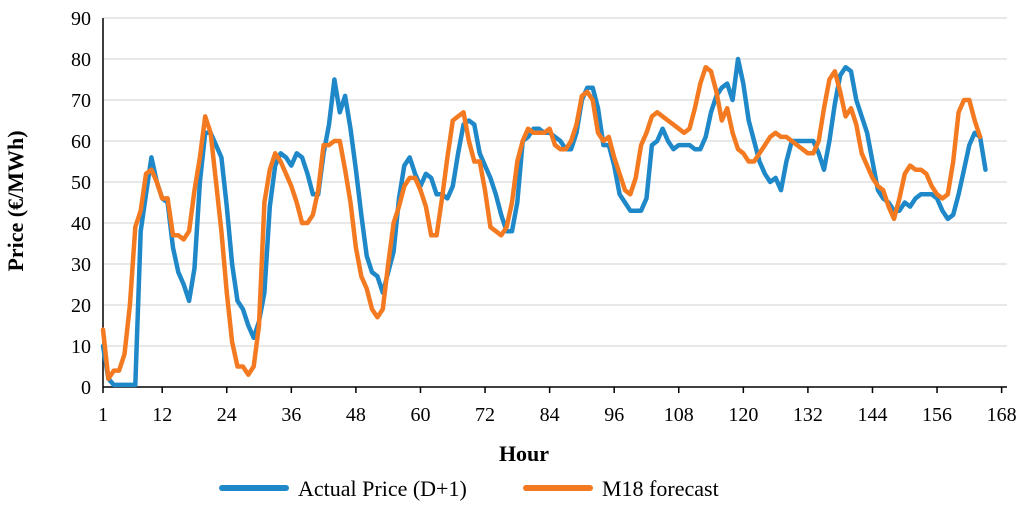  What do you see at coordinates (81, 142) in the screenshot?
I see `y-tick-label: 60` at bounding box center [81, 142].